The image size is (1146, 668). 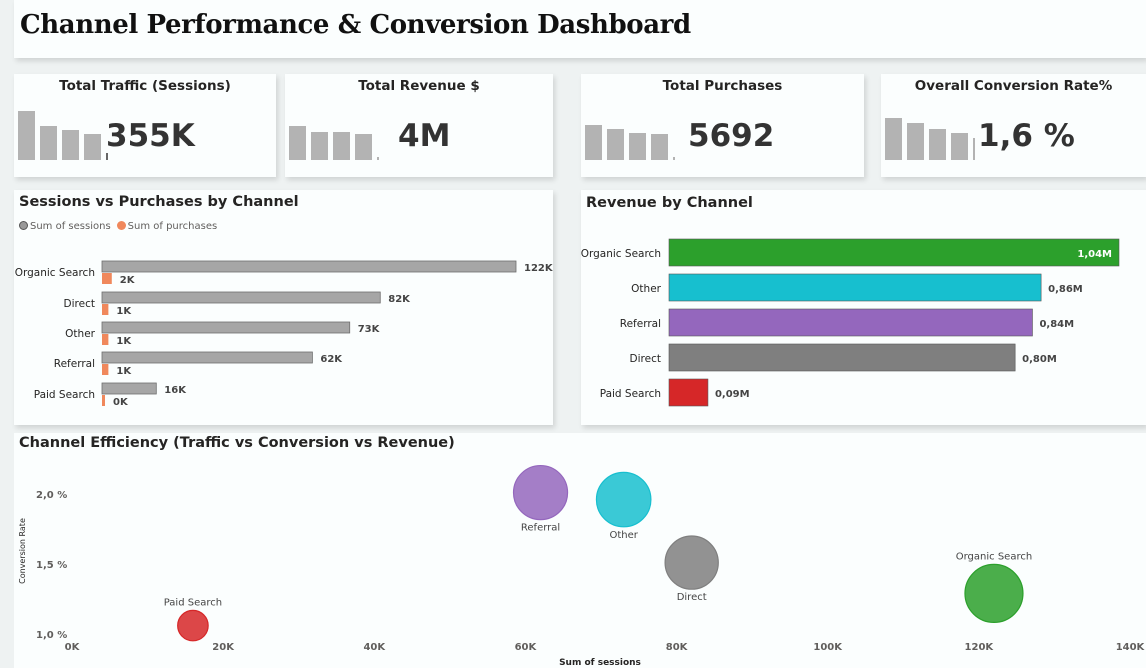 I want to click on revenue-data-label: 0,84M, so click(x=1056, y=324).